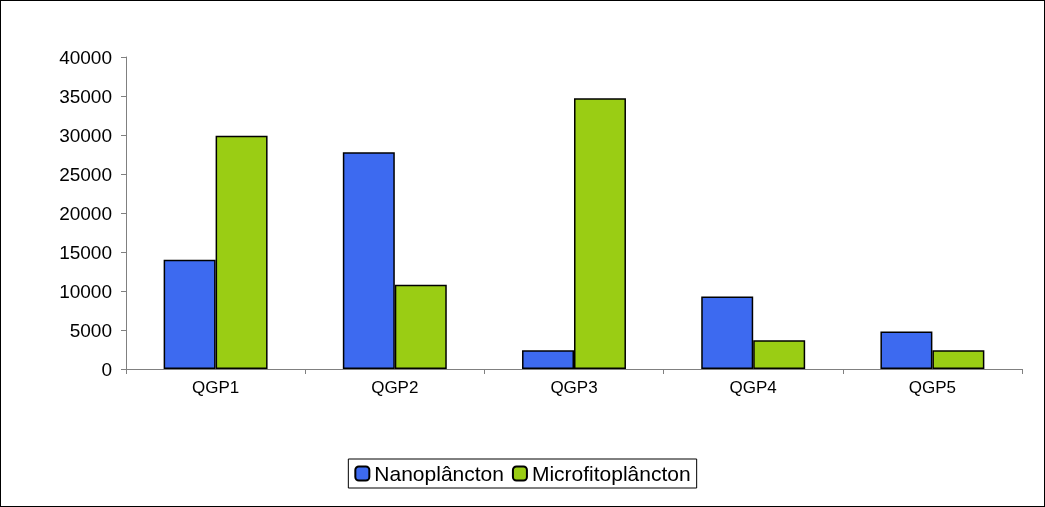  I want to click on x-tick-label: QGP3, so click(574, 387).